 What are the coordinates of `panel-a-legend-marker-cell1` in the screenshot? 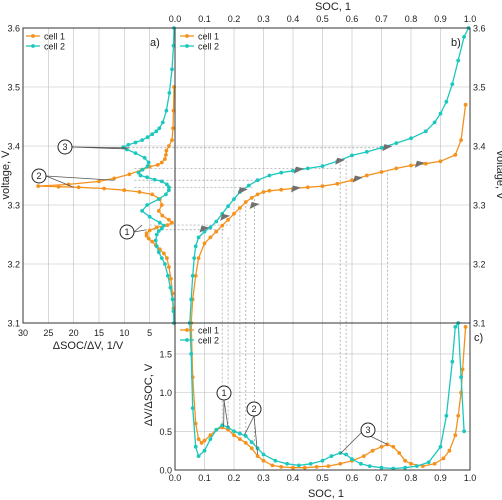 It's located at (33, 36).